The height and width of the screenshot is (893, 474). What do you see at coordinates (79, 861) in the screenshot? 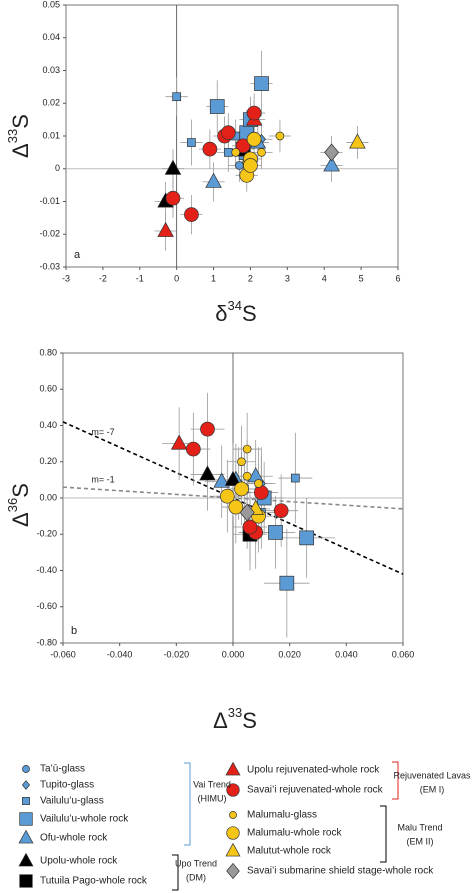
I see `legend-label: Upolu-whole rock` at bounding box center [79, 861].